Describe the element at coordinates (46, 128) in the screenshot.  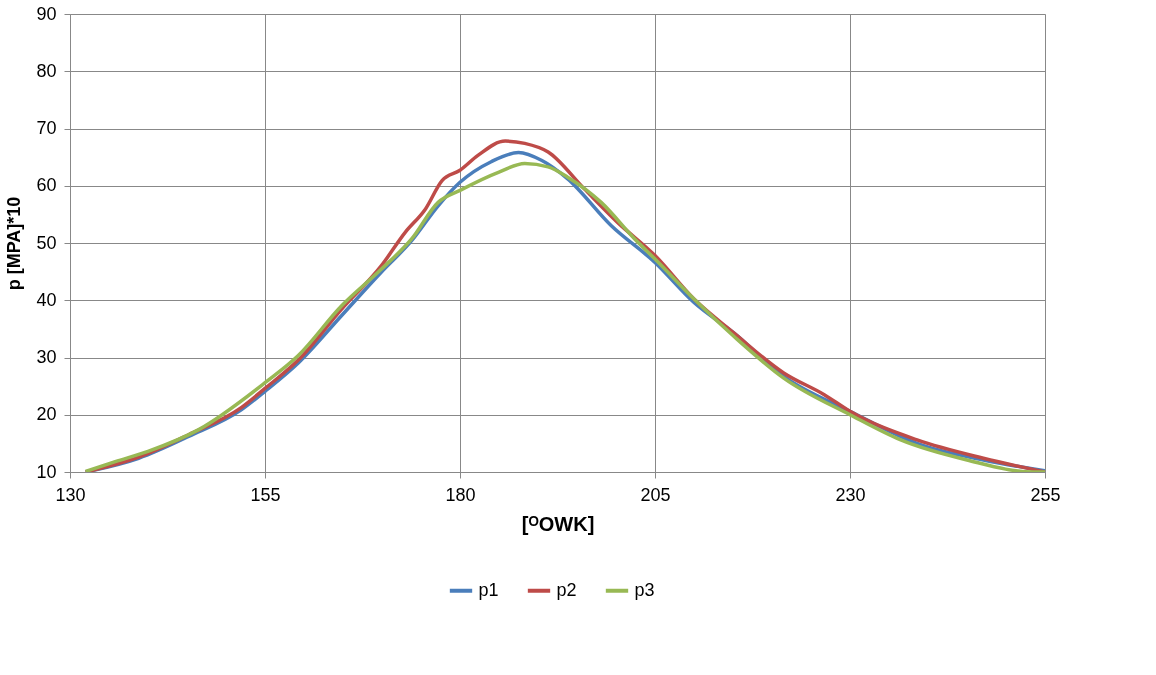
I see `y-tick-label: 70` at that location.